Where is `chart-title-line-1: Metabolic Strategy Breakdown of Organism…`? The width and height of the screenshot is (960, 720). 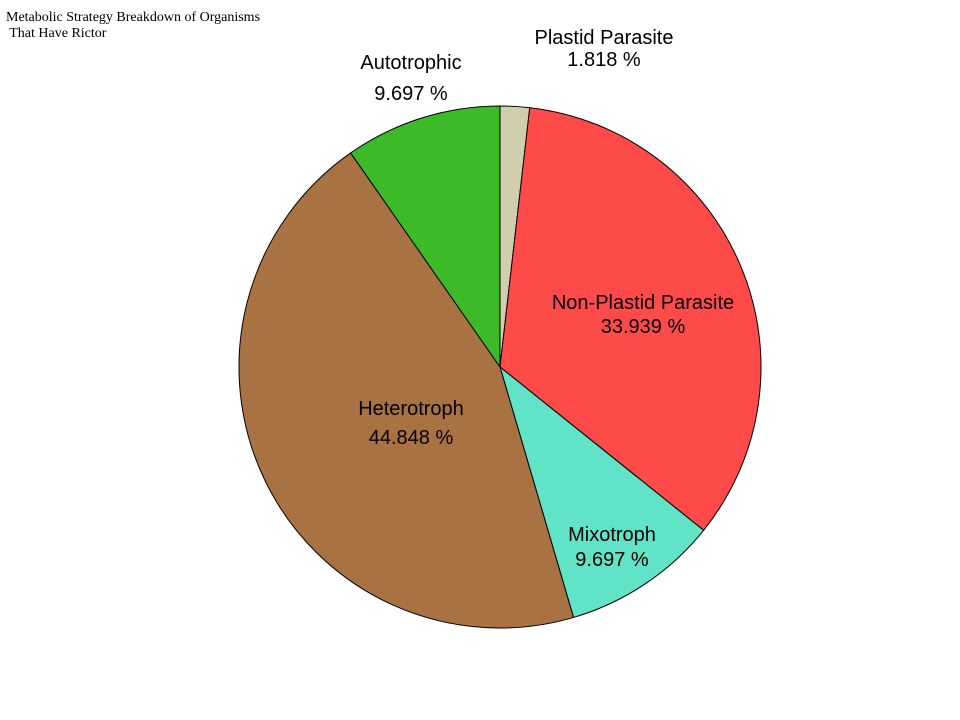 chart-title-line-1: Metabolic Strategy Breakdown of Organism… is located at coordinates (133, 17).